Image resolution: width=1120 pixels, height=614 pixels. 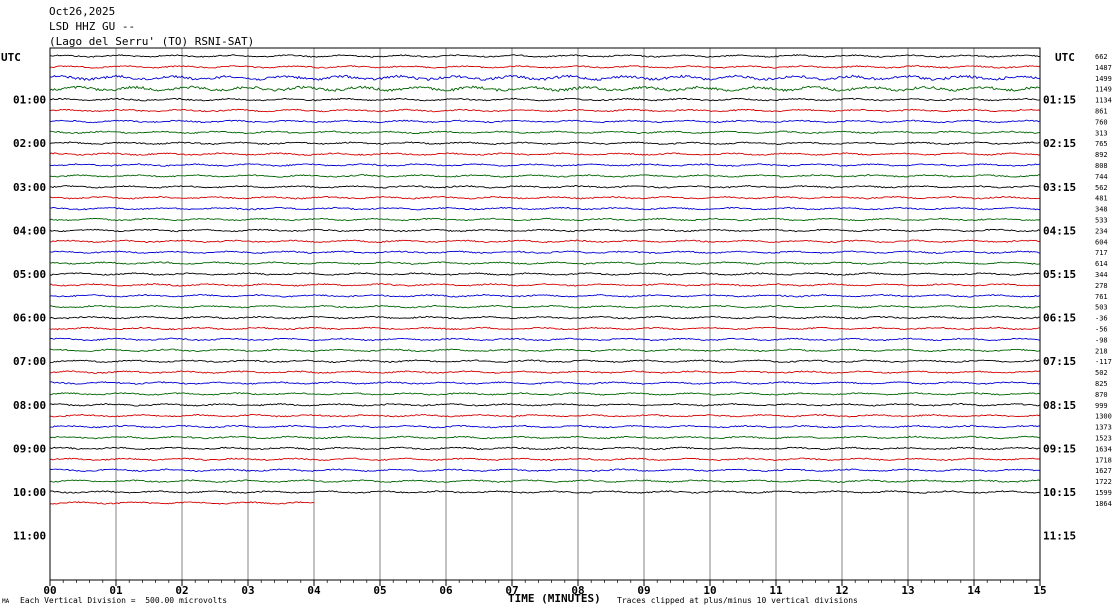 What do you see at coordinates (1101, 406) in the screenshot?
I see `trace-value-label: 999` at bounding box center [1101, 406].